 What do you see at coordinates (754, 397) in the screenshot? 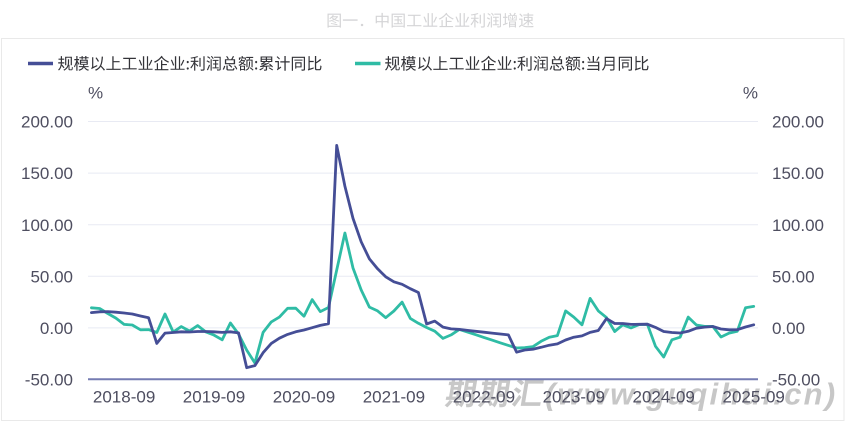
I see `svg-text: 2025-09` at bounding box center [754, 397].